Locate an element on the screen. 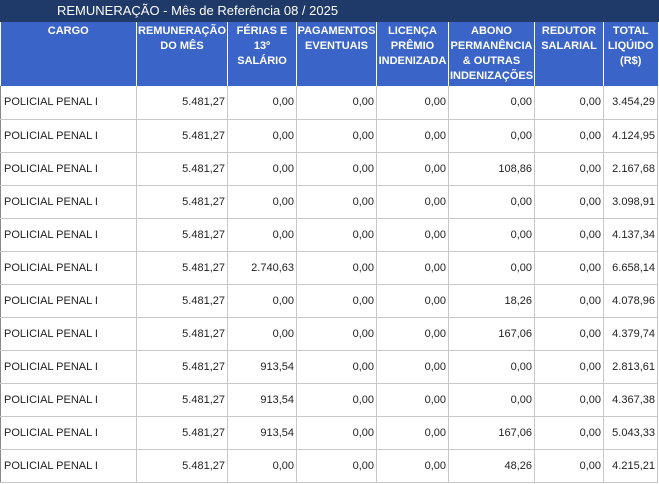 This screenshot has height=484, width=659. cell-total: 4.124,95 is located at coordinates (630, 136).